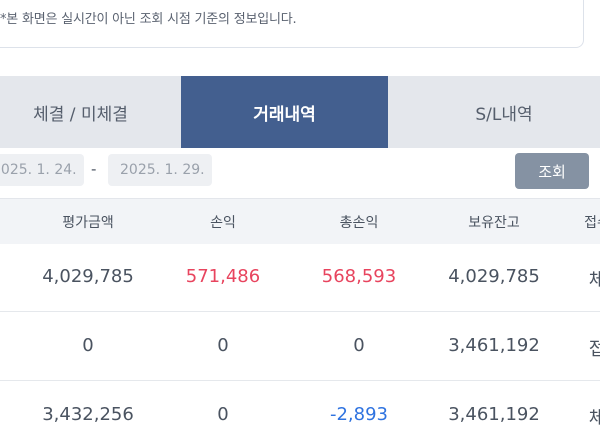 The width and height of the screenshot is (600, 443). What do you see at coordinates (88, 276) in the screenshot?
I see `cell-valuation: 4,029,785` at bounding box center [88, 276].